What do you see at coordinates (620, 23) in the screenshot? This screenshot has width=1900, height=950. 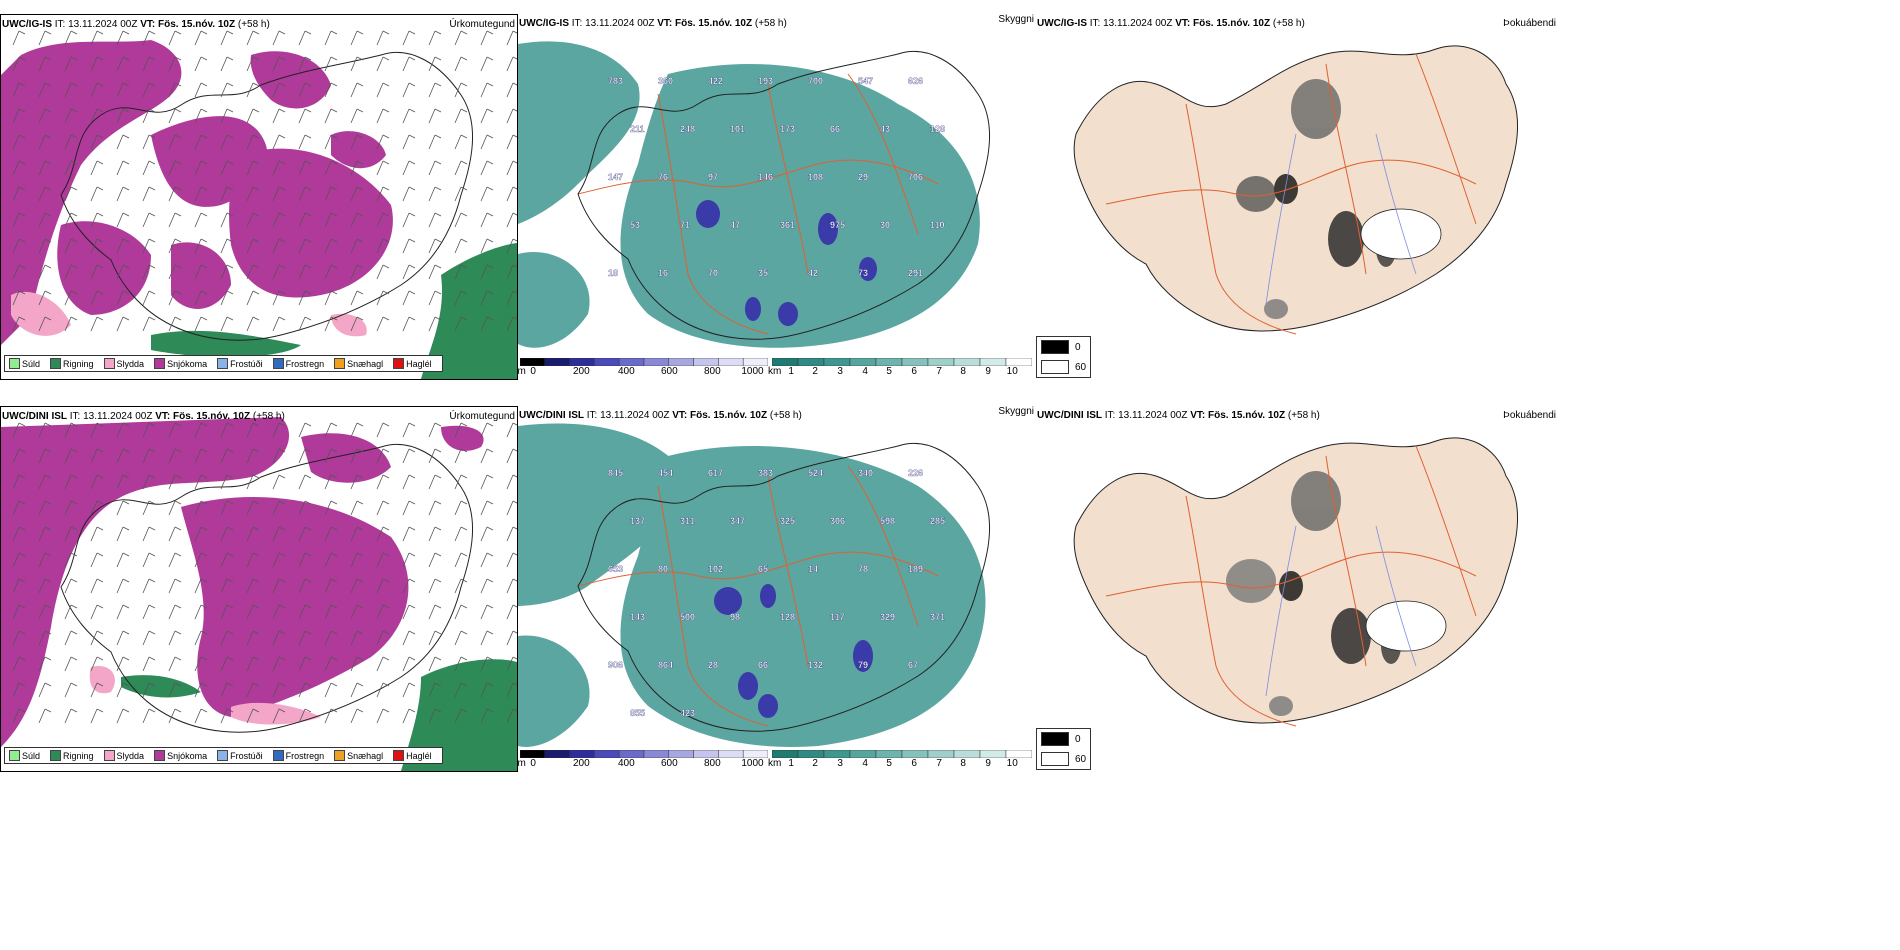 I see `it-value: 13.11.2024 00Z` at bounding box center [620, 23].